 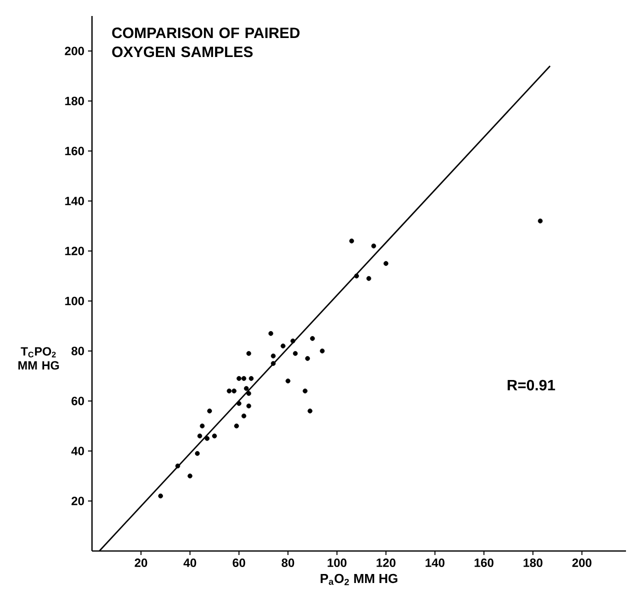 What do you see at coordinates (206, 43) in the screenshot?
I see `text: COMPARISON OF PAIRED OXYGEN SAMPLES` at bounding box center [206, 43].